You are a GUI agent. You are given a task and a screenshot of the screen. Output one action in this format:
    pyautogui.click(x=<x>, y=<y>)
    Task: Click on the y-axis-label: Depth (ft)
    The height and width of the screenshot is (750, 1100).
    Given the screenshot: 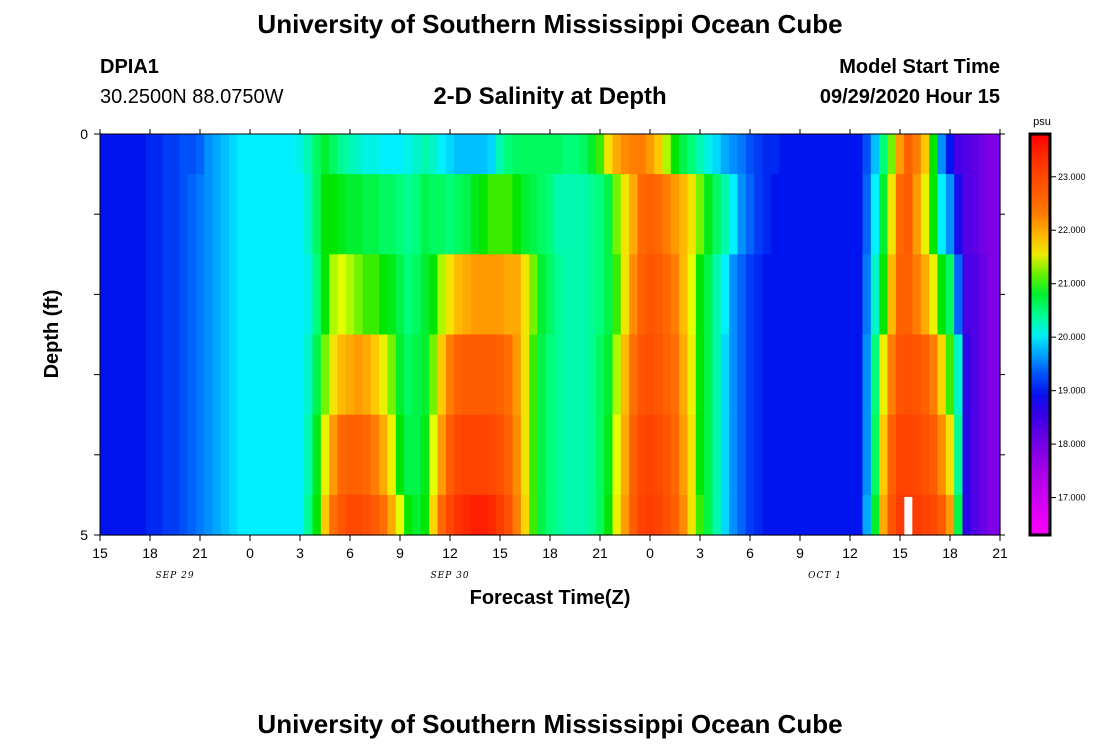 What is the action you would take?
    pyautogui.click(x=52, y=334)
    